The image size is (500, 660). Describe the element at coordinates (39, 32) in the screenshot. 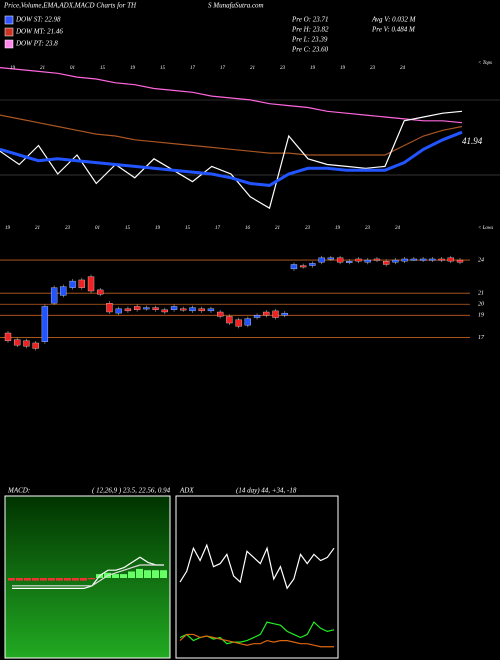

I see `legend-label: DOW MT: 21.46` at that location.